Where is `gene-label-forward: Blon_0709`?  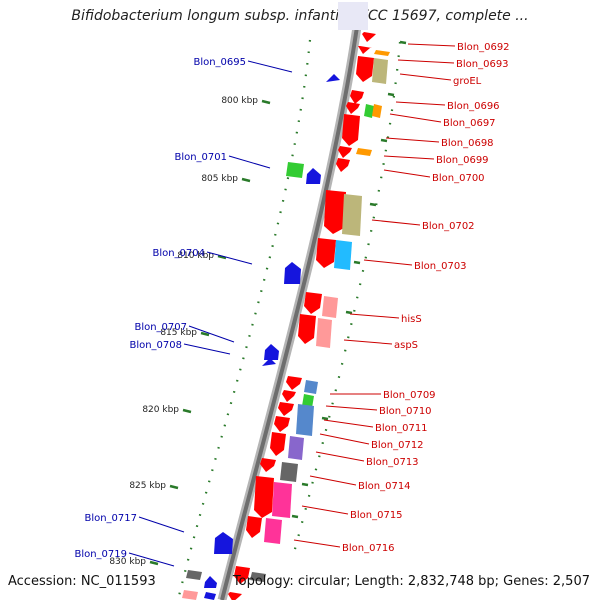 gene-label-forward: Blon_0709 is located at coordinates (409, 395).